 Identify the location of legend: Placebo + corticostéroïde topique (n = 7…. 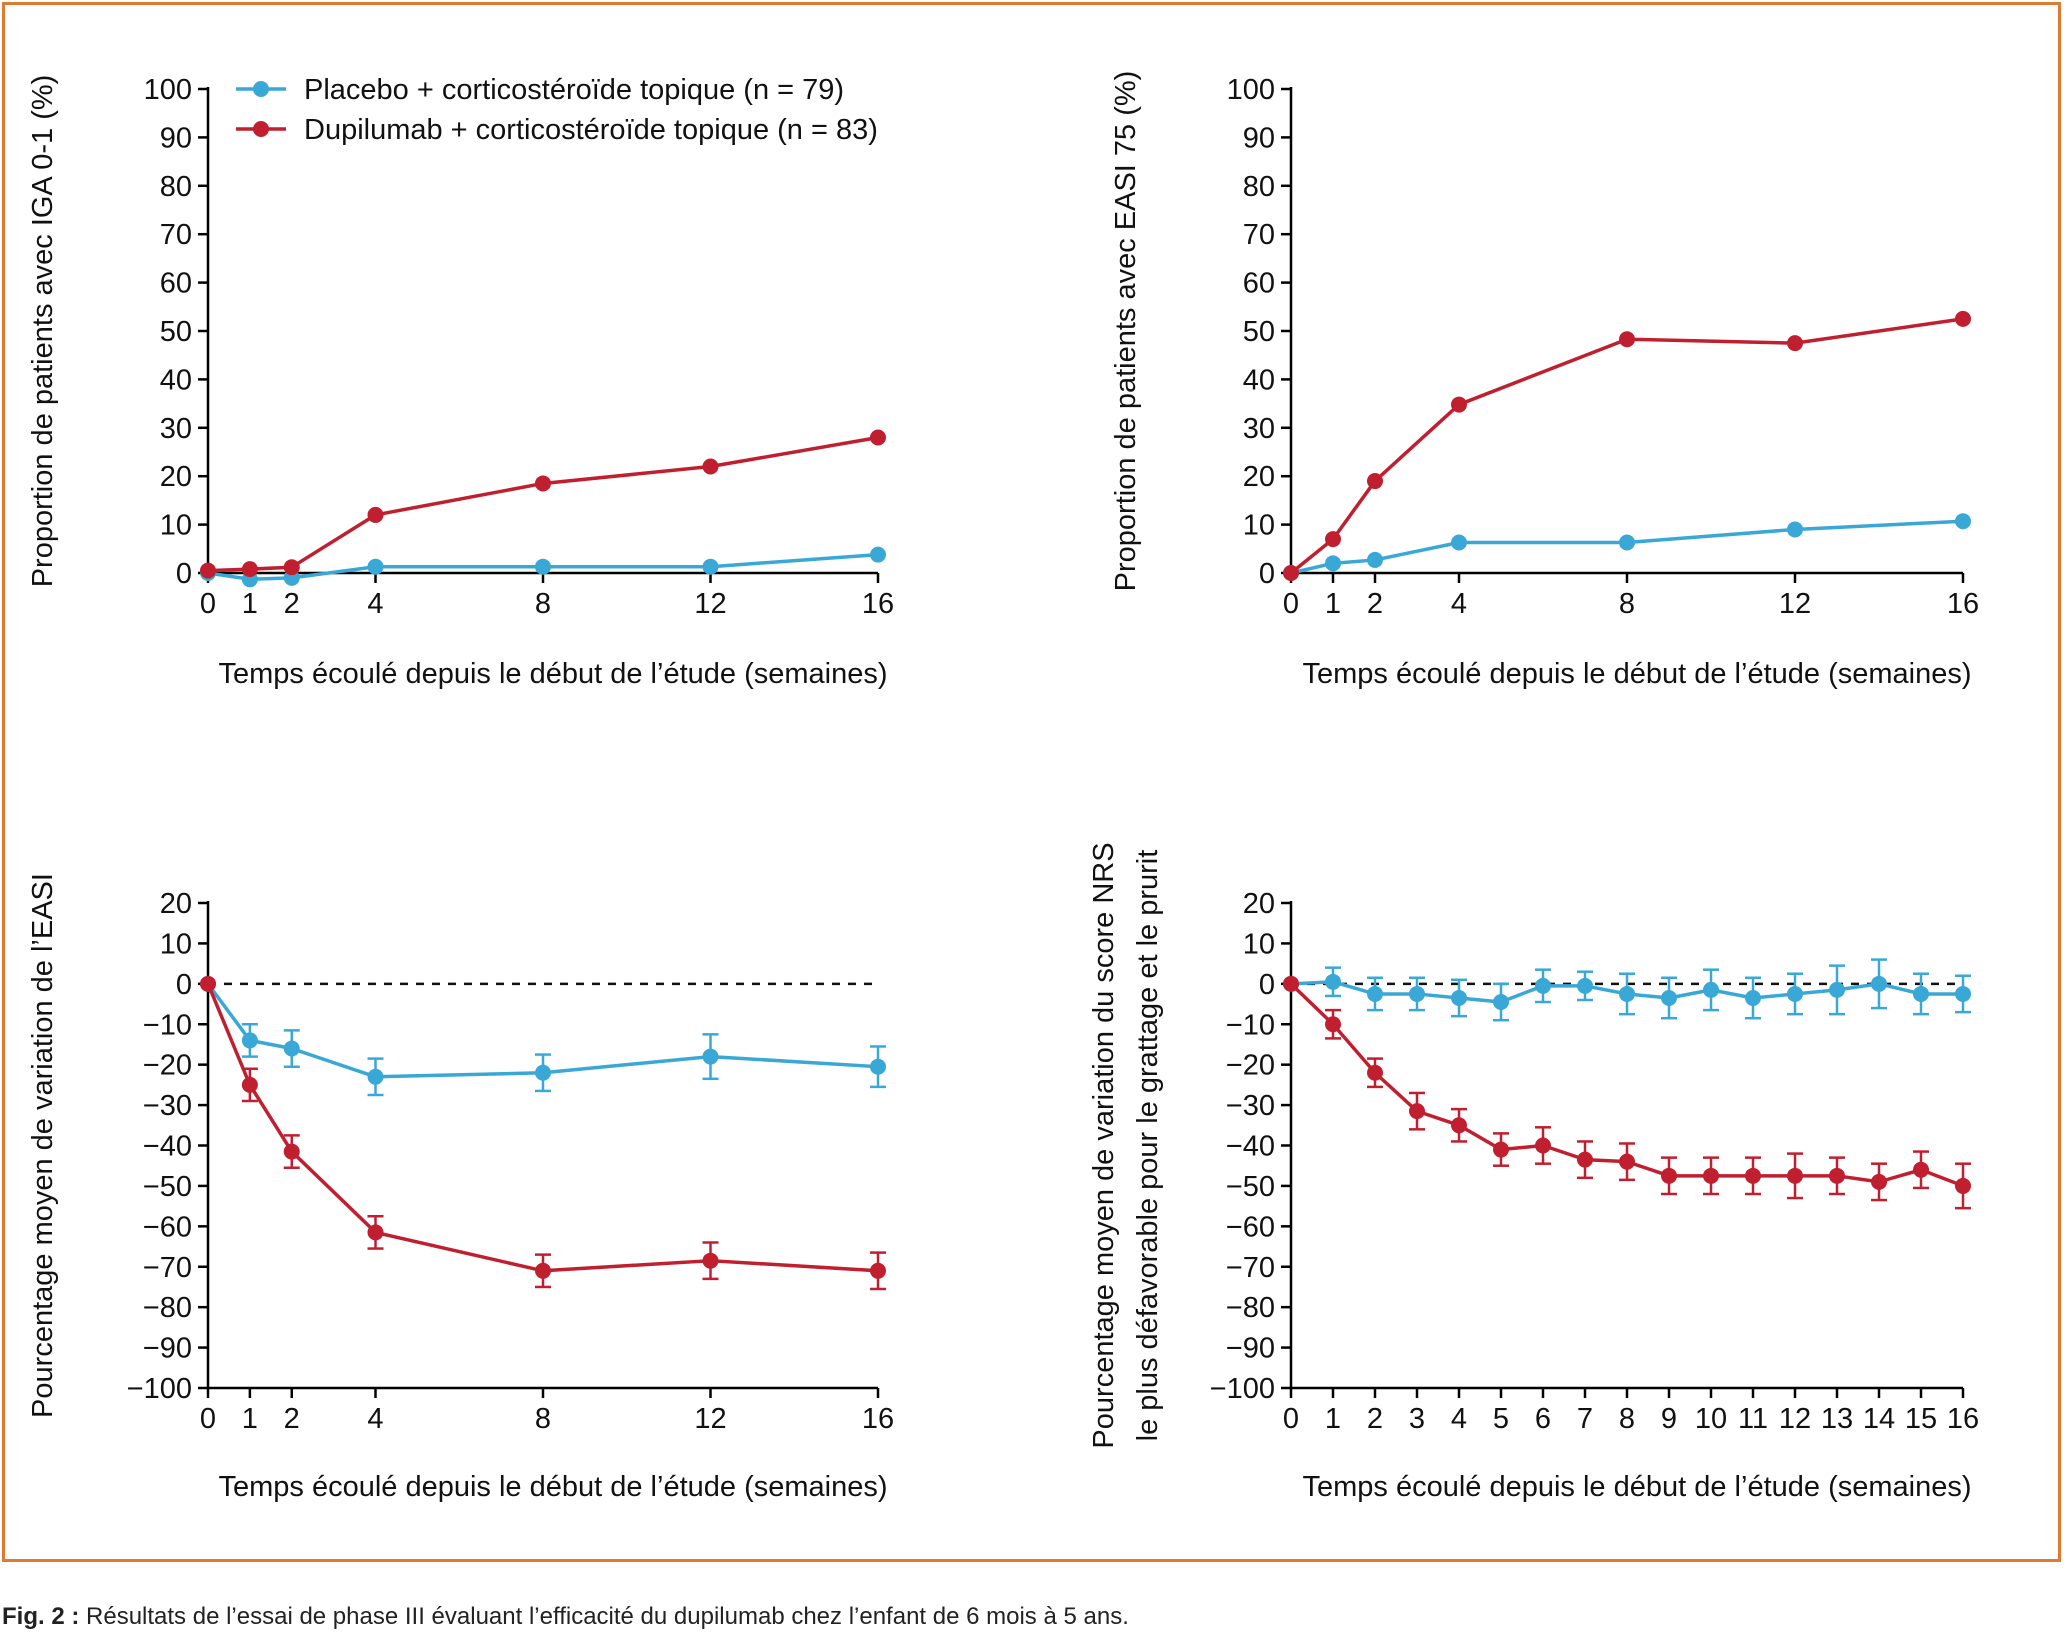
(557, 110).